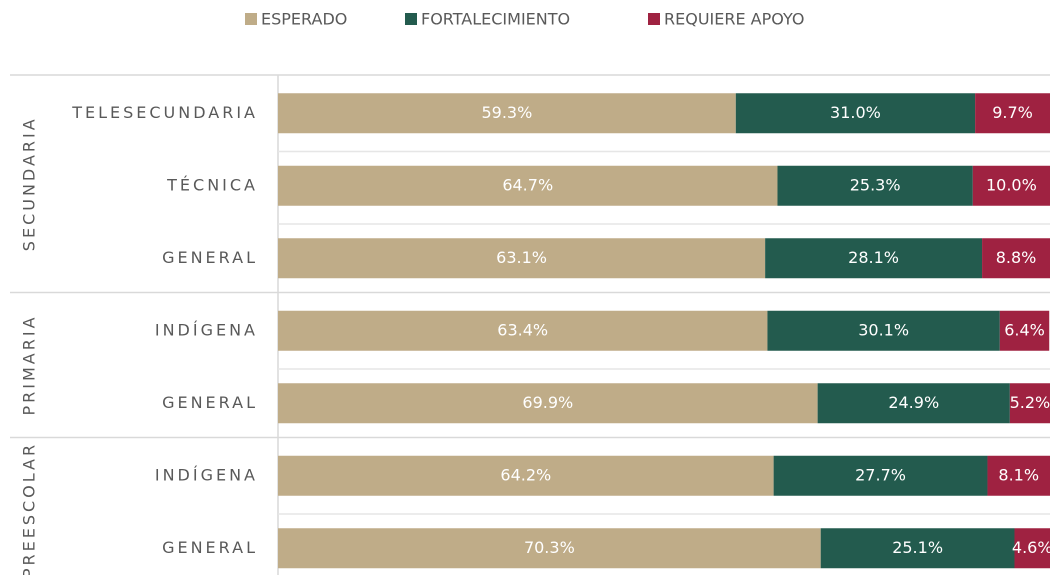  What do you see at coordinates (29, 364) in the screenshot?
I see `group-label: PRIMARIA` at bounding box center [29, 364].